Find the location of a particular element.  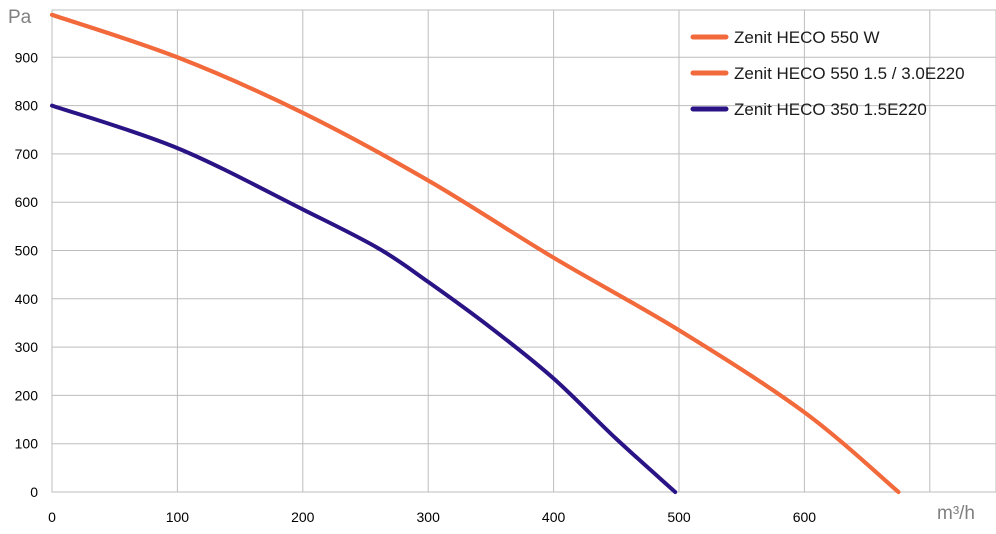

legend-label: Zenit HECO 350 1.5E220 is located at coordinates (830, 109).